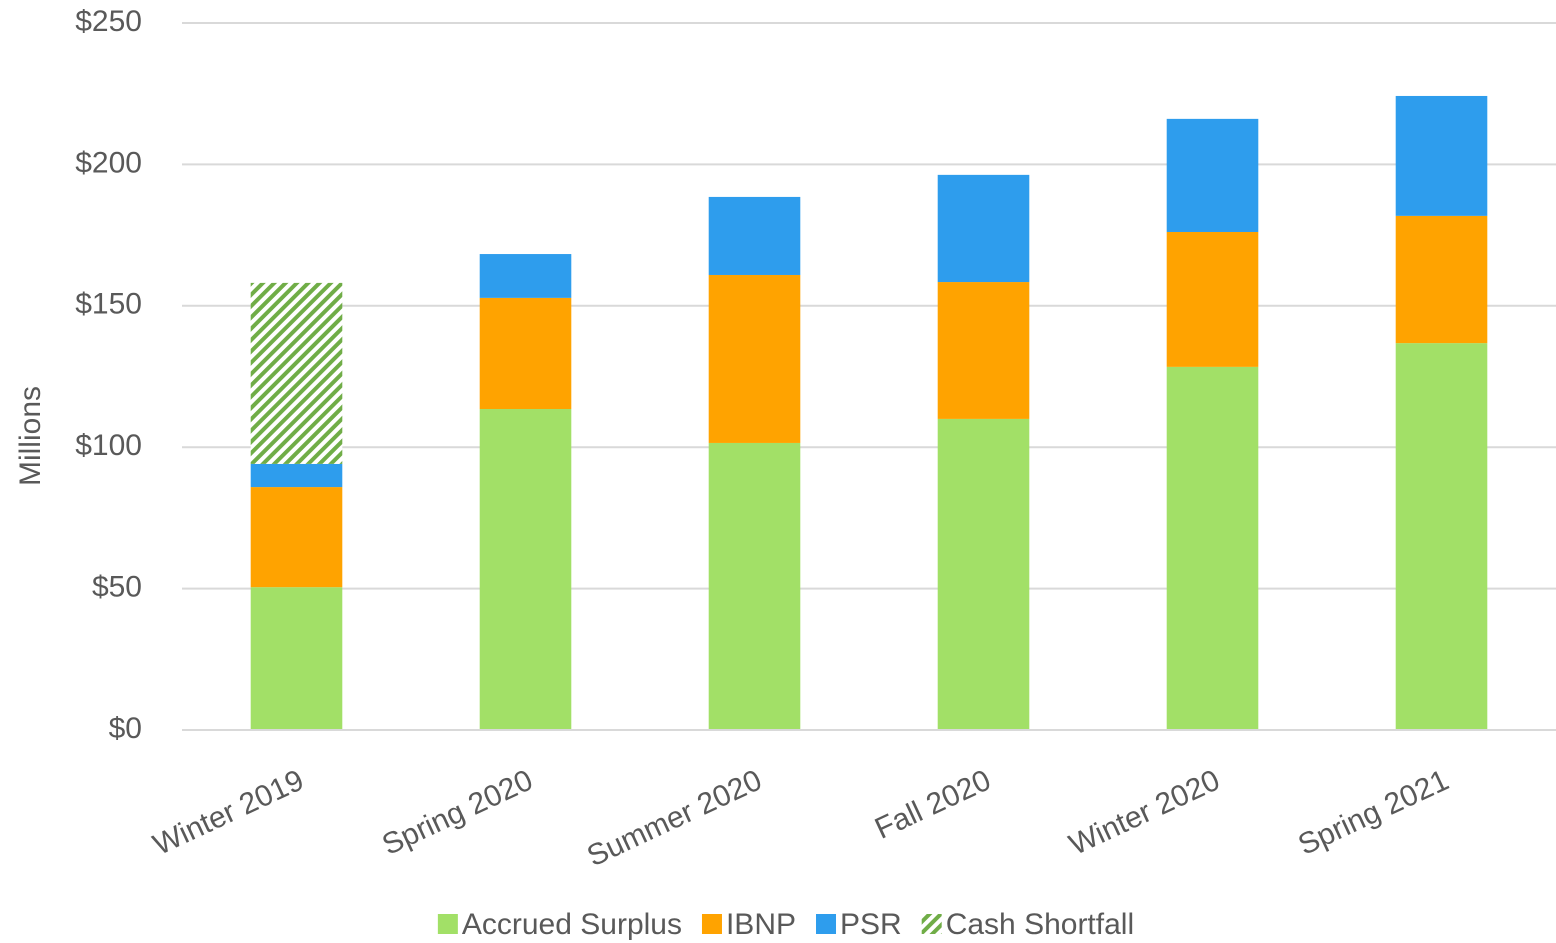 This screenshot has height=943, width=1556. What do you see at coordinates (761, 924) in the screenshot?
I see `legend-label: IBNP` at bounding box center [761, 924].